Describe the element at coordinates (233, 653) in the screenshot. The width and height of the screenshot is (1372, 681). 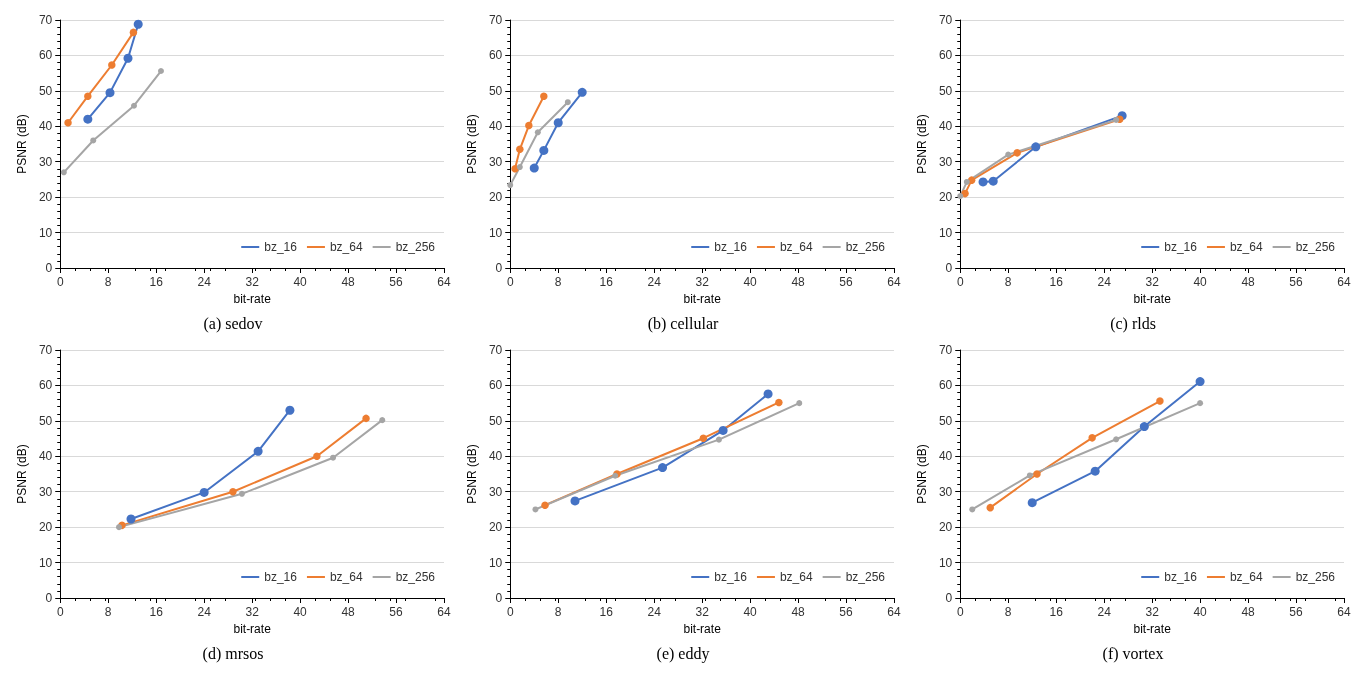
I see `text: (d) mrsos` at that location.